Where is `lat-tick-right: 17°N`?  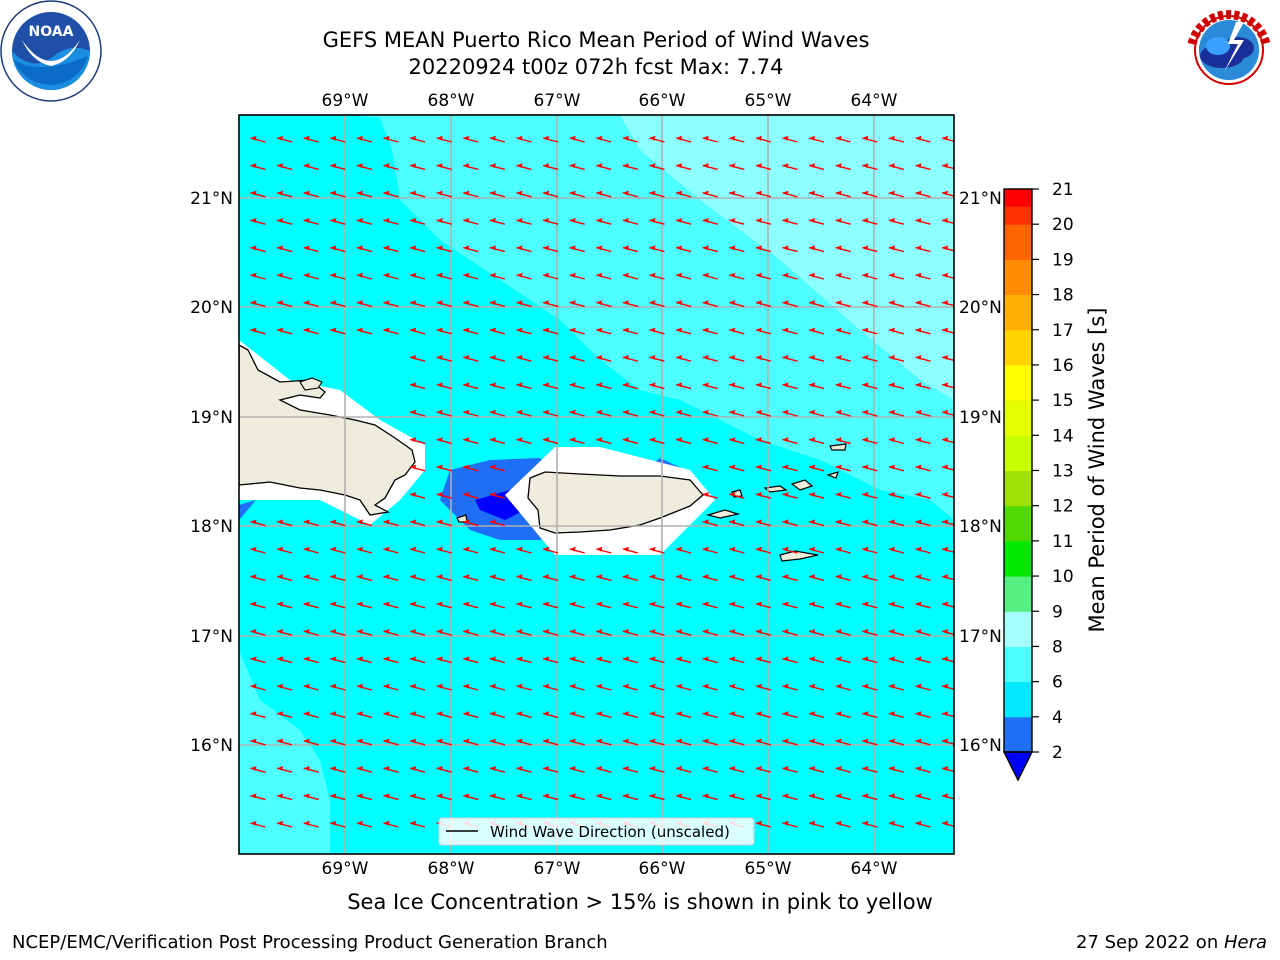
lat-tick-right: 17°N is located at coordinates (980, 637).